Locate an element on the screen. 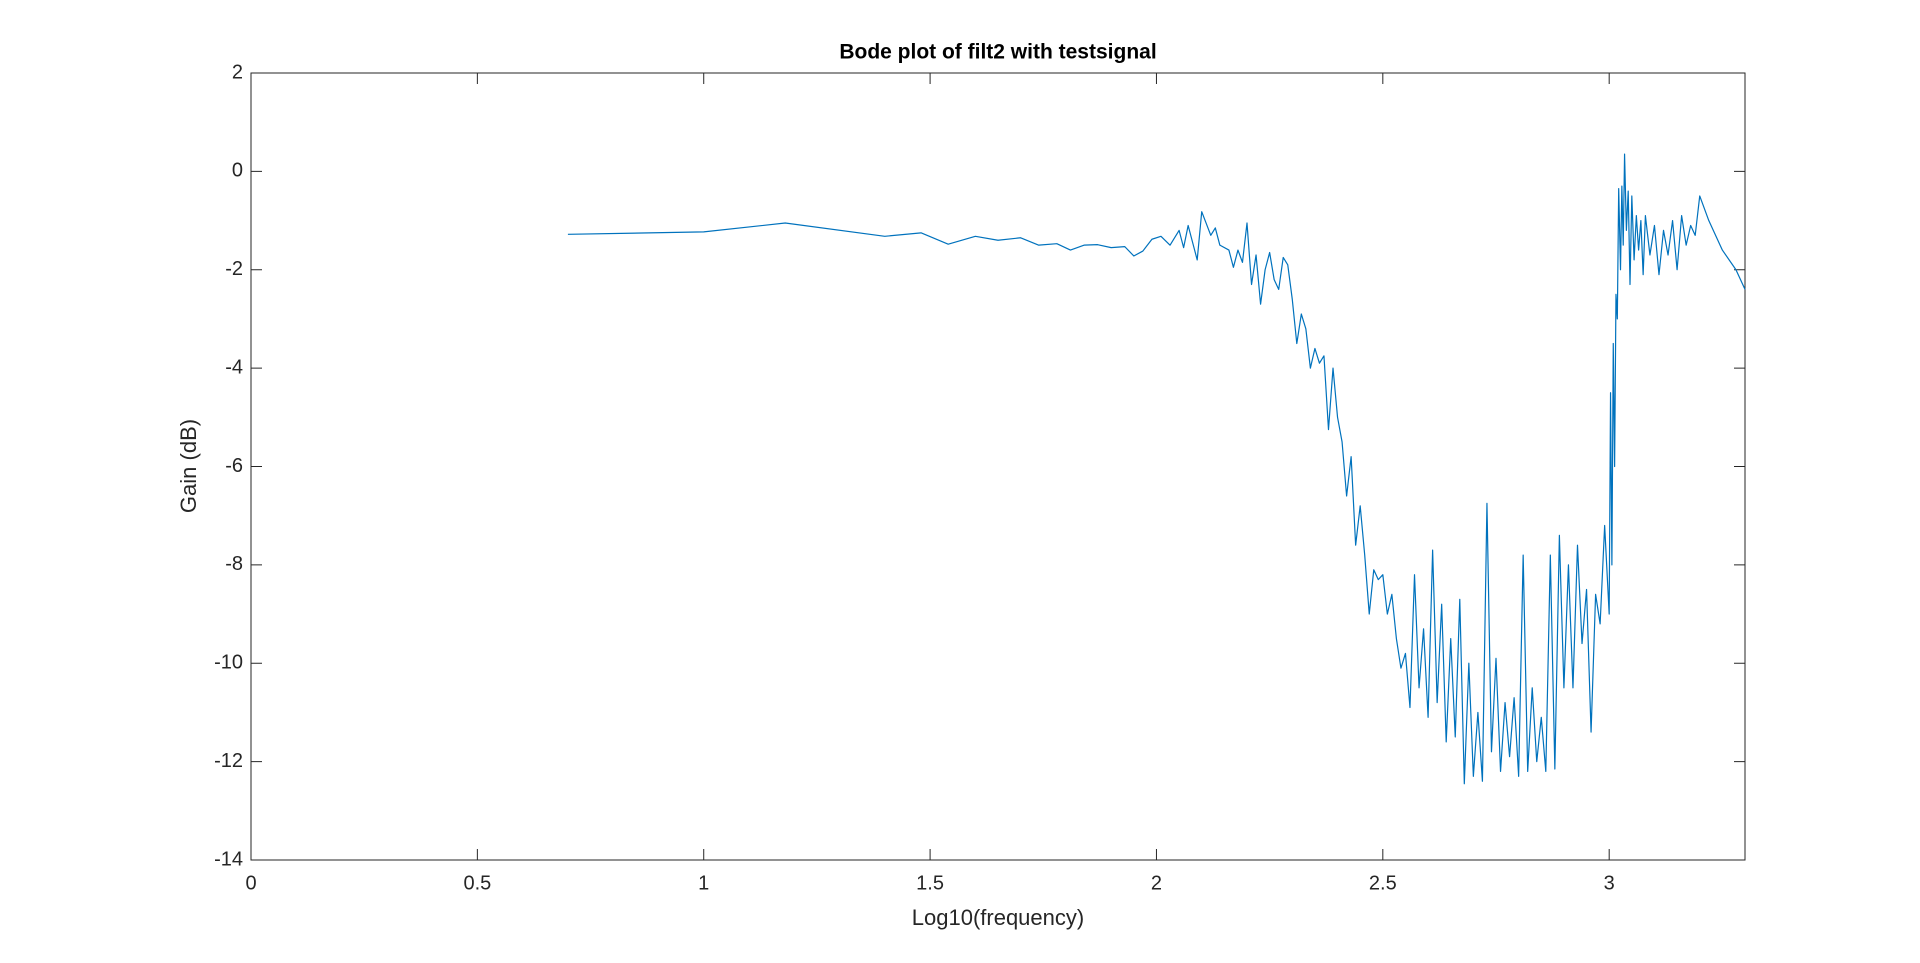 This screenshot has width=1920, height=963. y-tick-label: -8 is located at coordinates (234, 564).